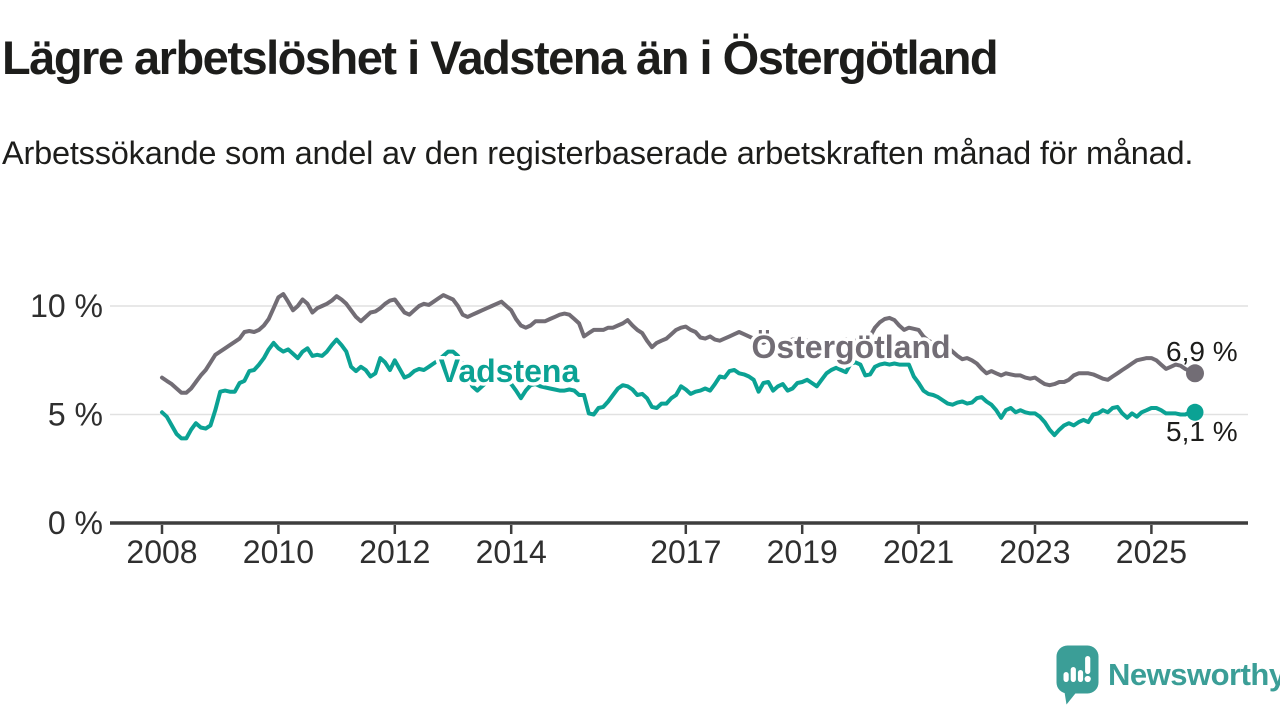  I want to click on x-axis-label-2012: 2012, so click(394, 552).